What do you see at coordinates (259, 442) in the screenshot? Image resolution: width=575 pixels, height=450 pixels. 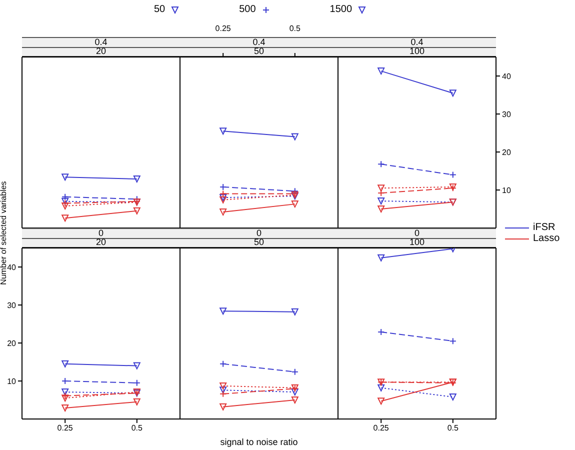 I see `x-axis-title: signal to noise ratio` at bounding box center [259, 442].